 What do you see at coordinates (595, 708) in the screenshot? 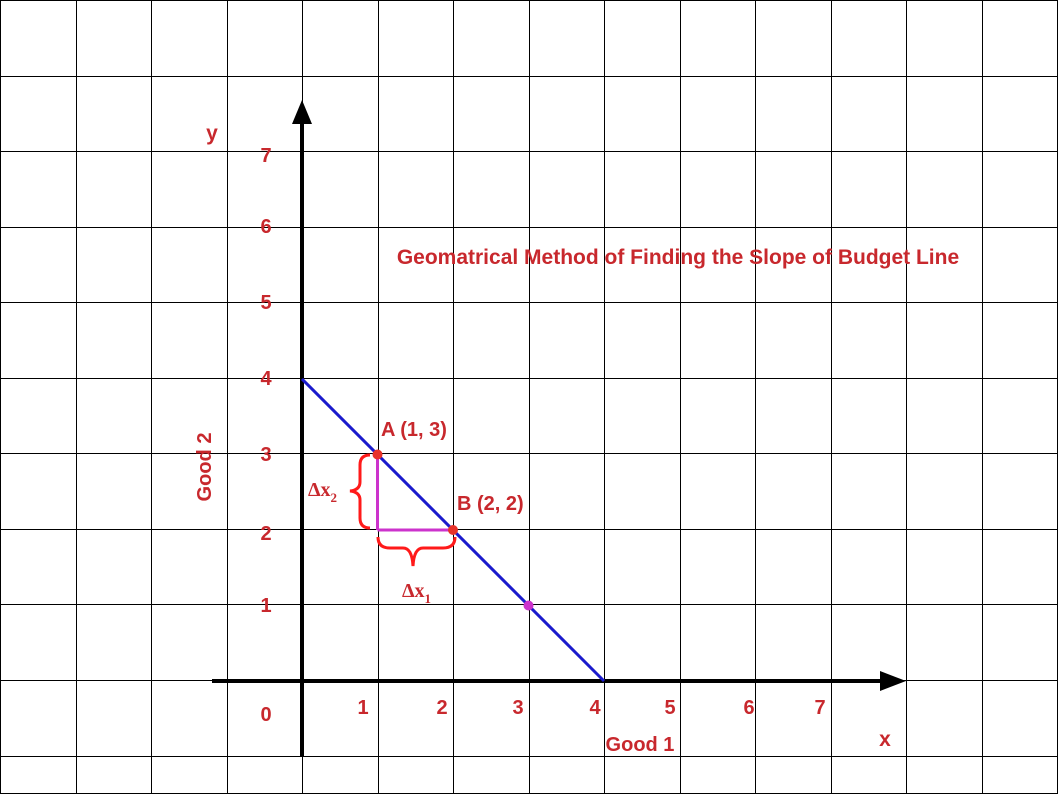
I see `x-tick-label: 4` at bounding box center [595, 708].